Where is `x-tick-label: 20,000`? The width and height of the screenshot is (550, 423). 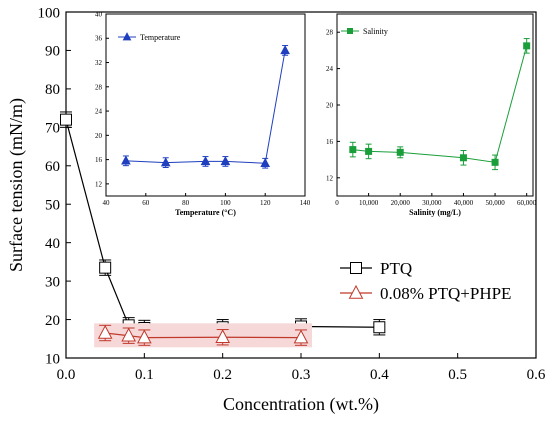
x-tick-label: 20,000 is located at coordinates (401, 203).